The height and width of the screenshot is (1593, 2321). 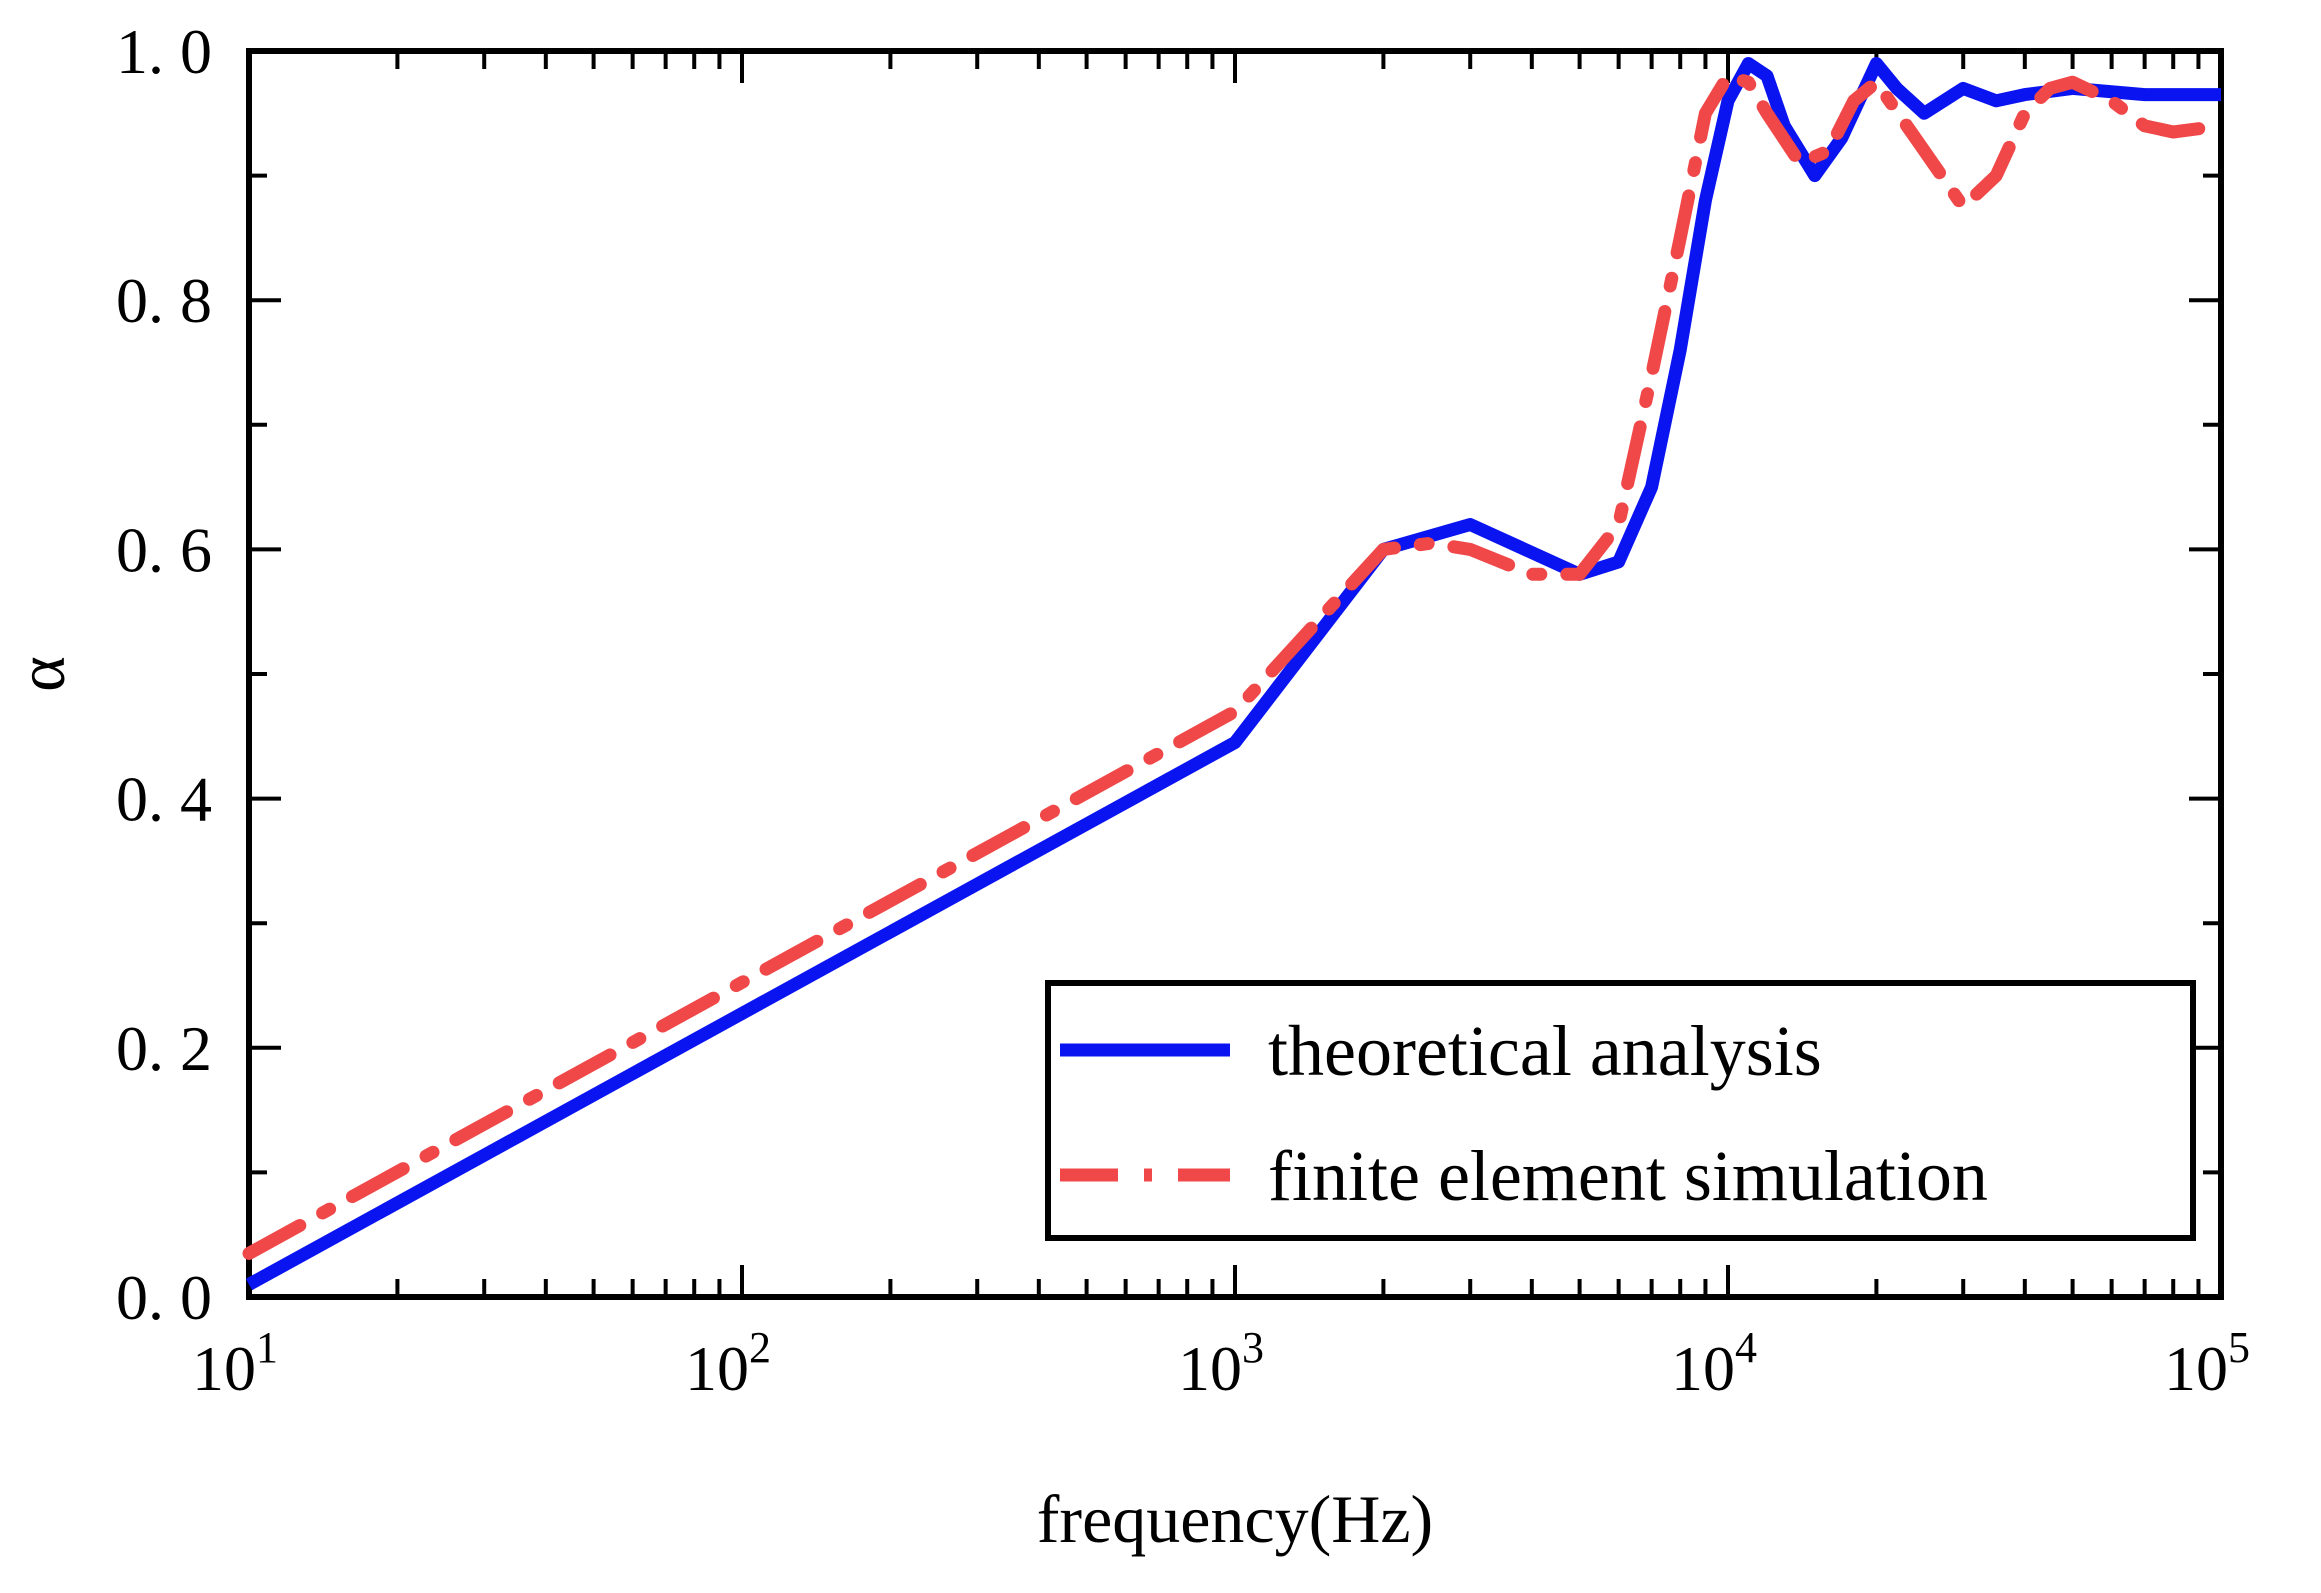 I want to click on x-tick-label-exponent: 5, so click(x=2239, y=1347).